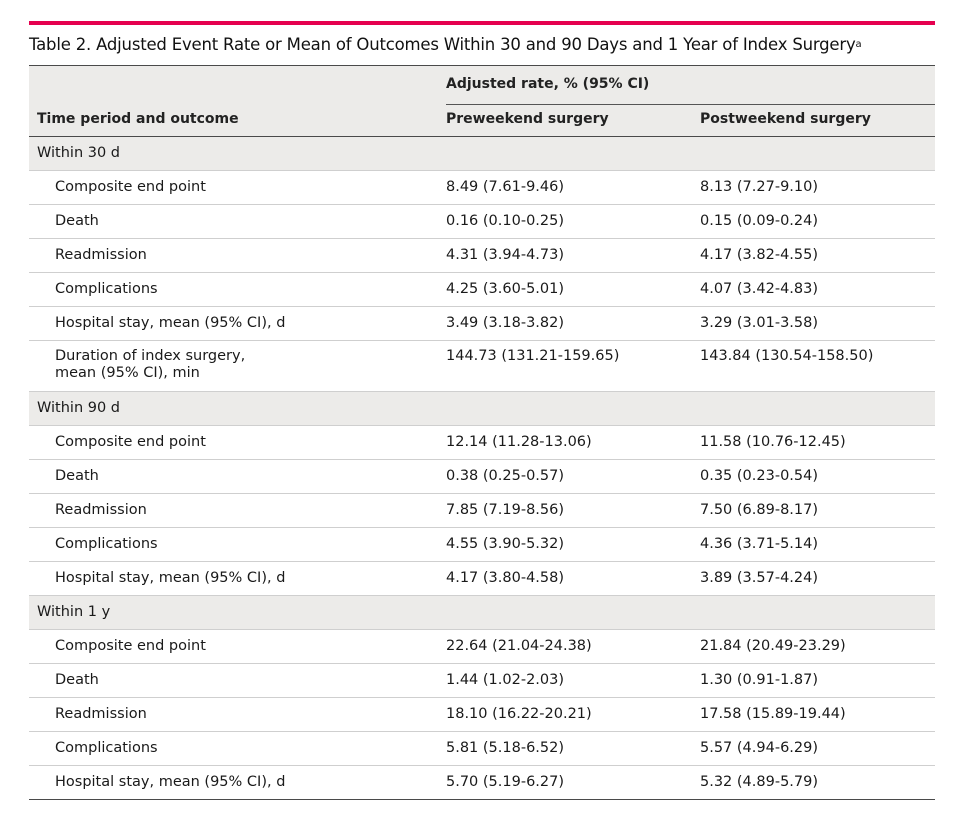  I want to click on outcome-line-2: mean (95% CI), min, so click(127, 373).